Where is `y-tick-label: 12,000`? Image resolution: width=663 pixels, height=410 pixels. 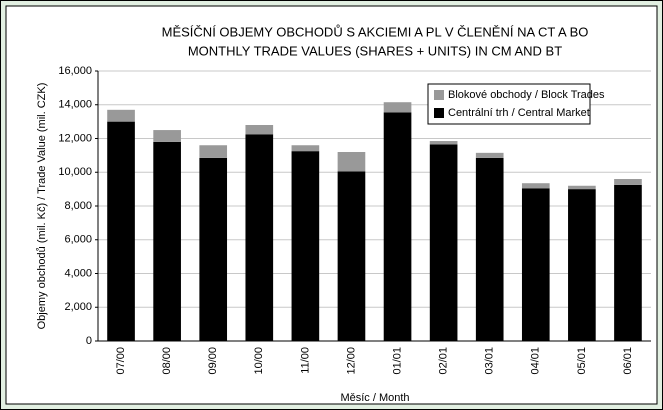 y-tick-label: 12,000 is located at coordinates (75, 138).